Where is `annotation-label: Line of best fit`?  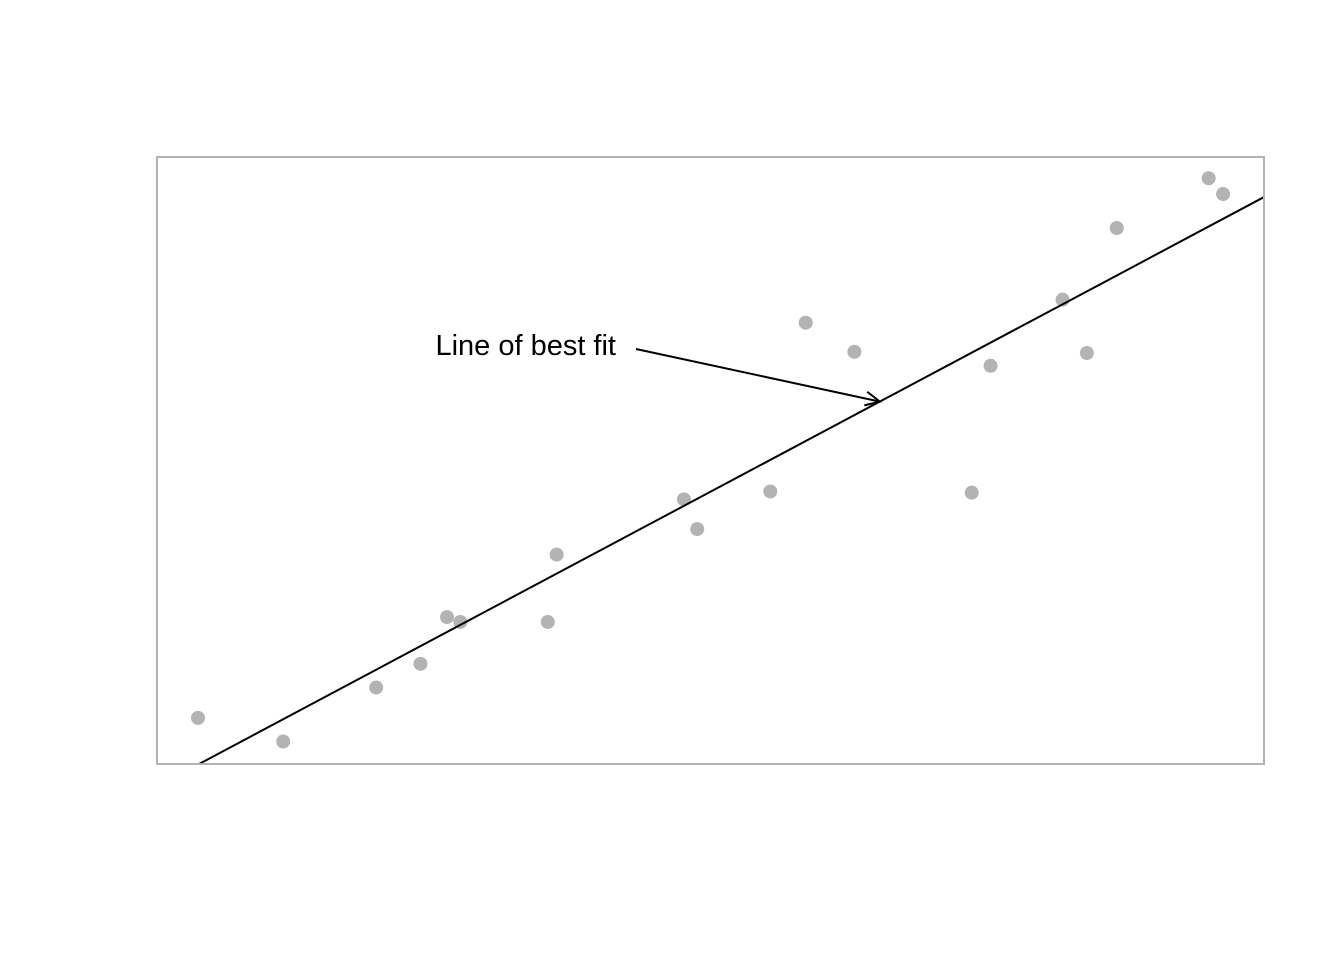 annotation-label: Line of best fit is located at coordinates (525, 346).